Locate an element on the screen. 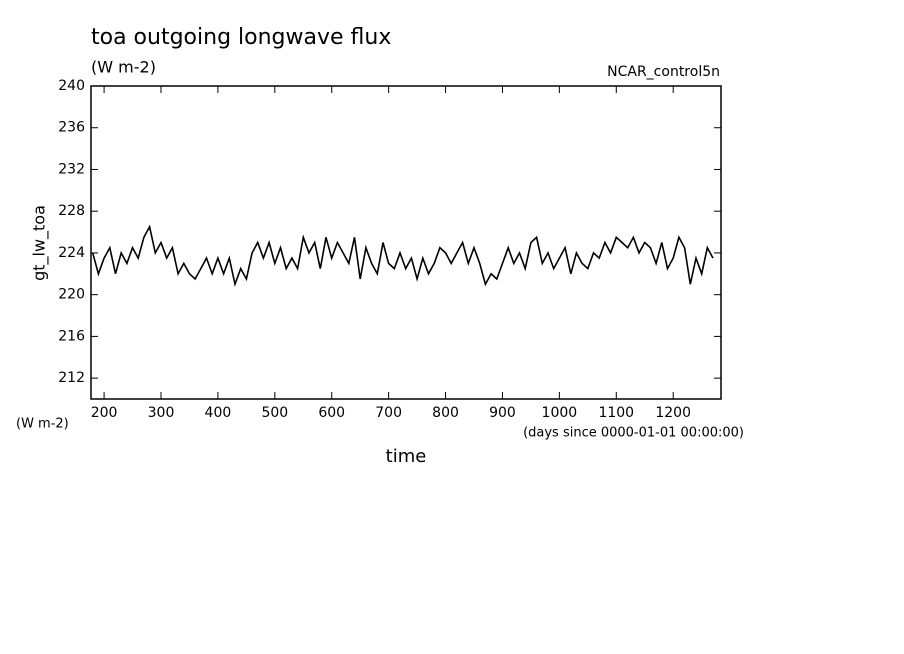  y-tick-label: 228 is located at coordinates (71, 211).